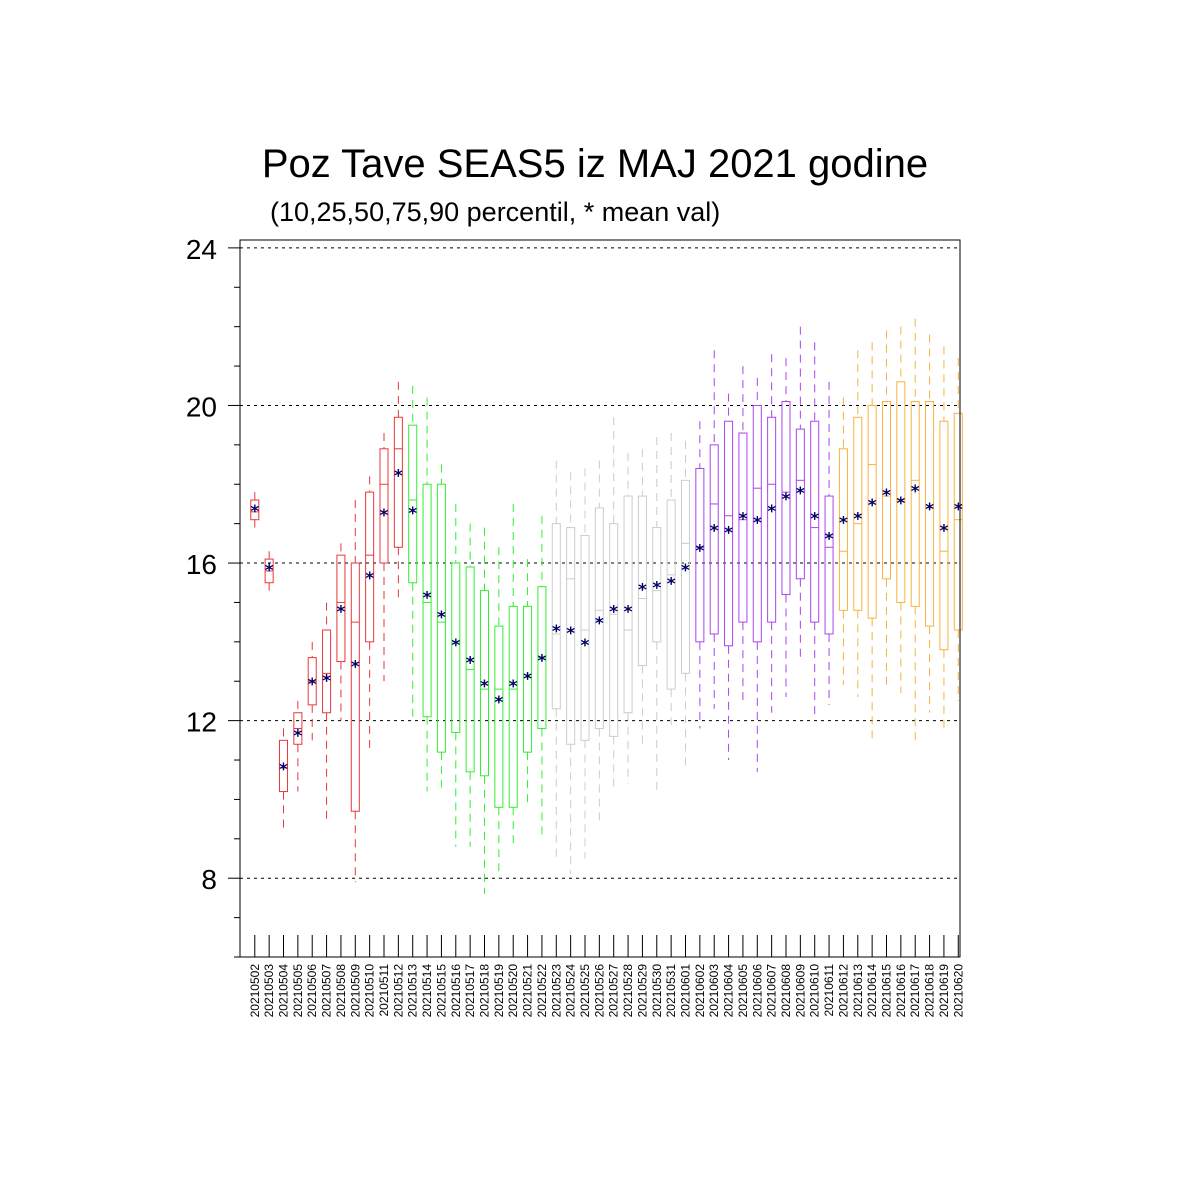 This screenshot has height=1200, width=1200. I want to click on box-20210504: *, so click(283, 779).